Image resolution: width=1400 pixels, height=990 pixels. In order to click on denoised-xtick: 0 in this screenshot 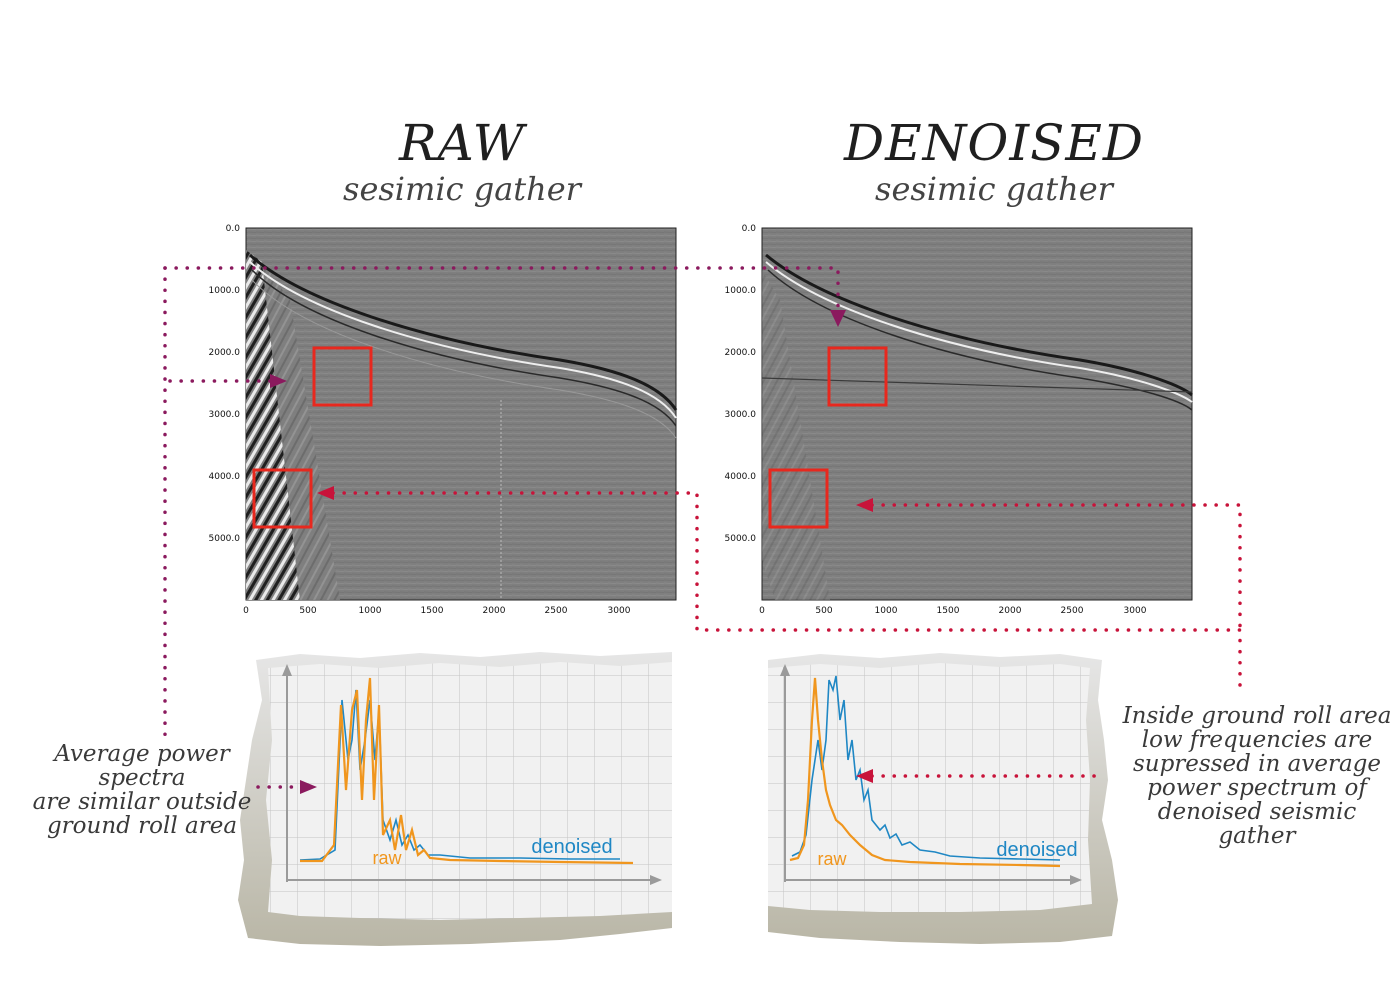, I will do `click(762, 611)`.